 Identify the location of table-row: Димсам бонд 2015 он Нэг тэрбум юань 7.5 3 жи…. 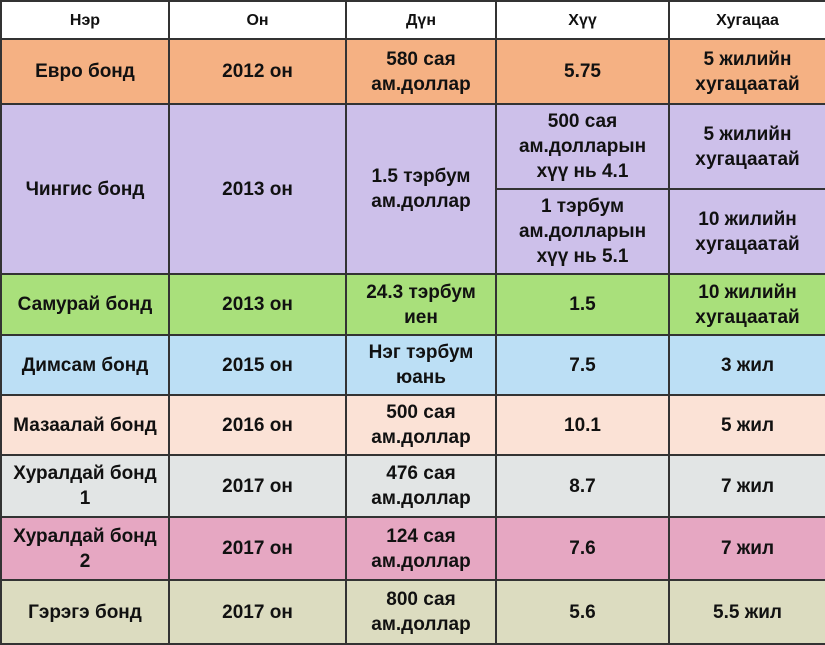
(412, 365).